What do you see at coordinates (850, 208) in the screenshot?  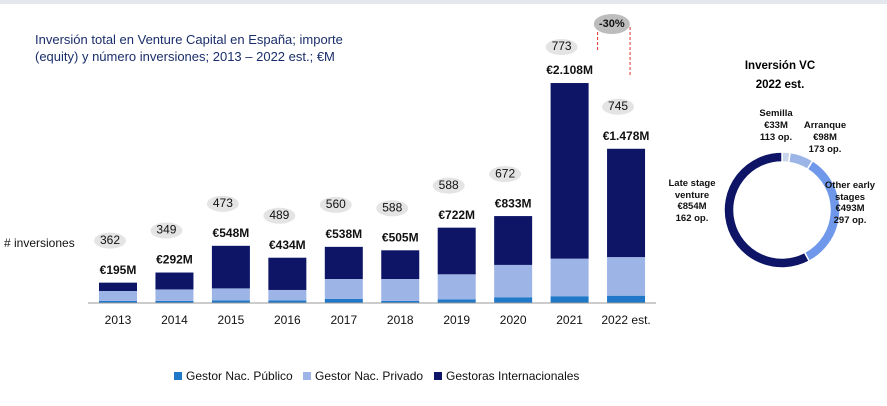 I see `donut-value: €493M` at bounding box center [850, 208].